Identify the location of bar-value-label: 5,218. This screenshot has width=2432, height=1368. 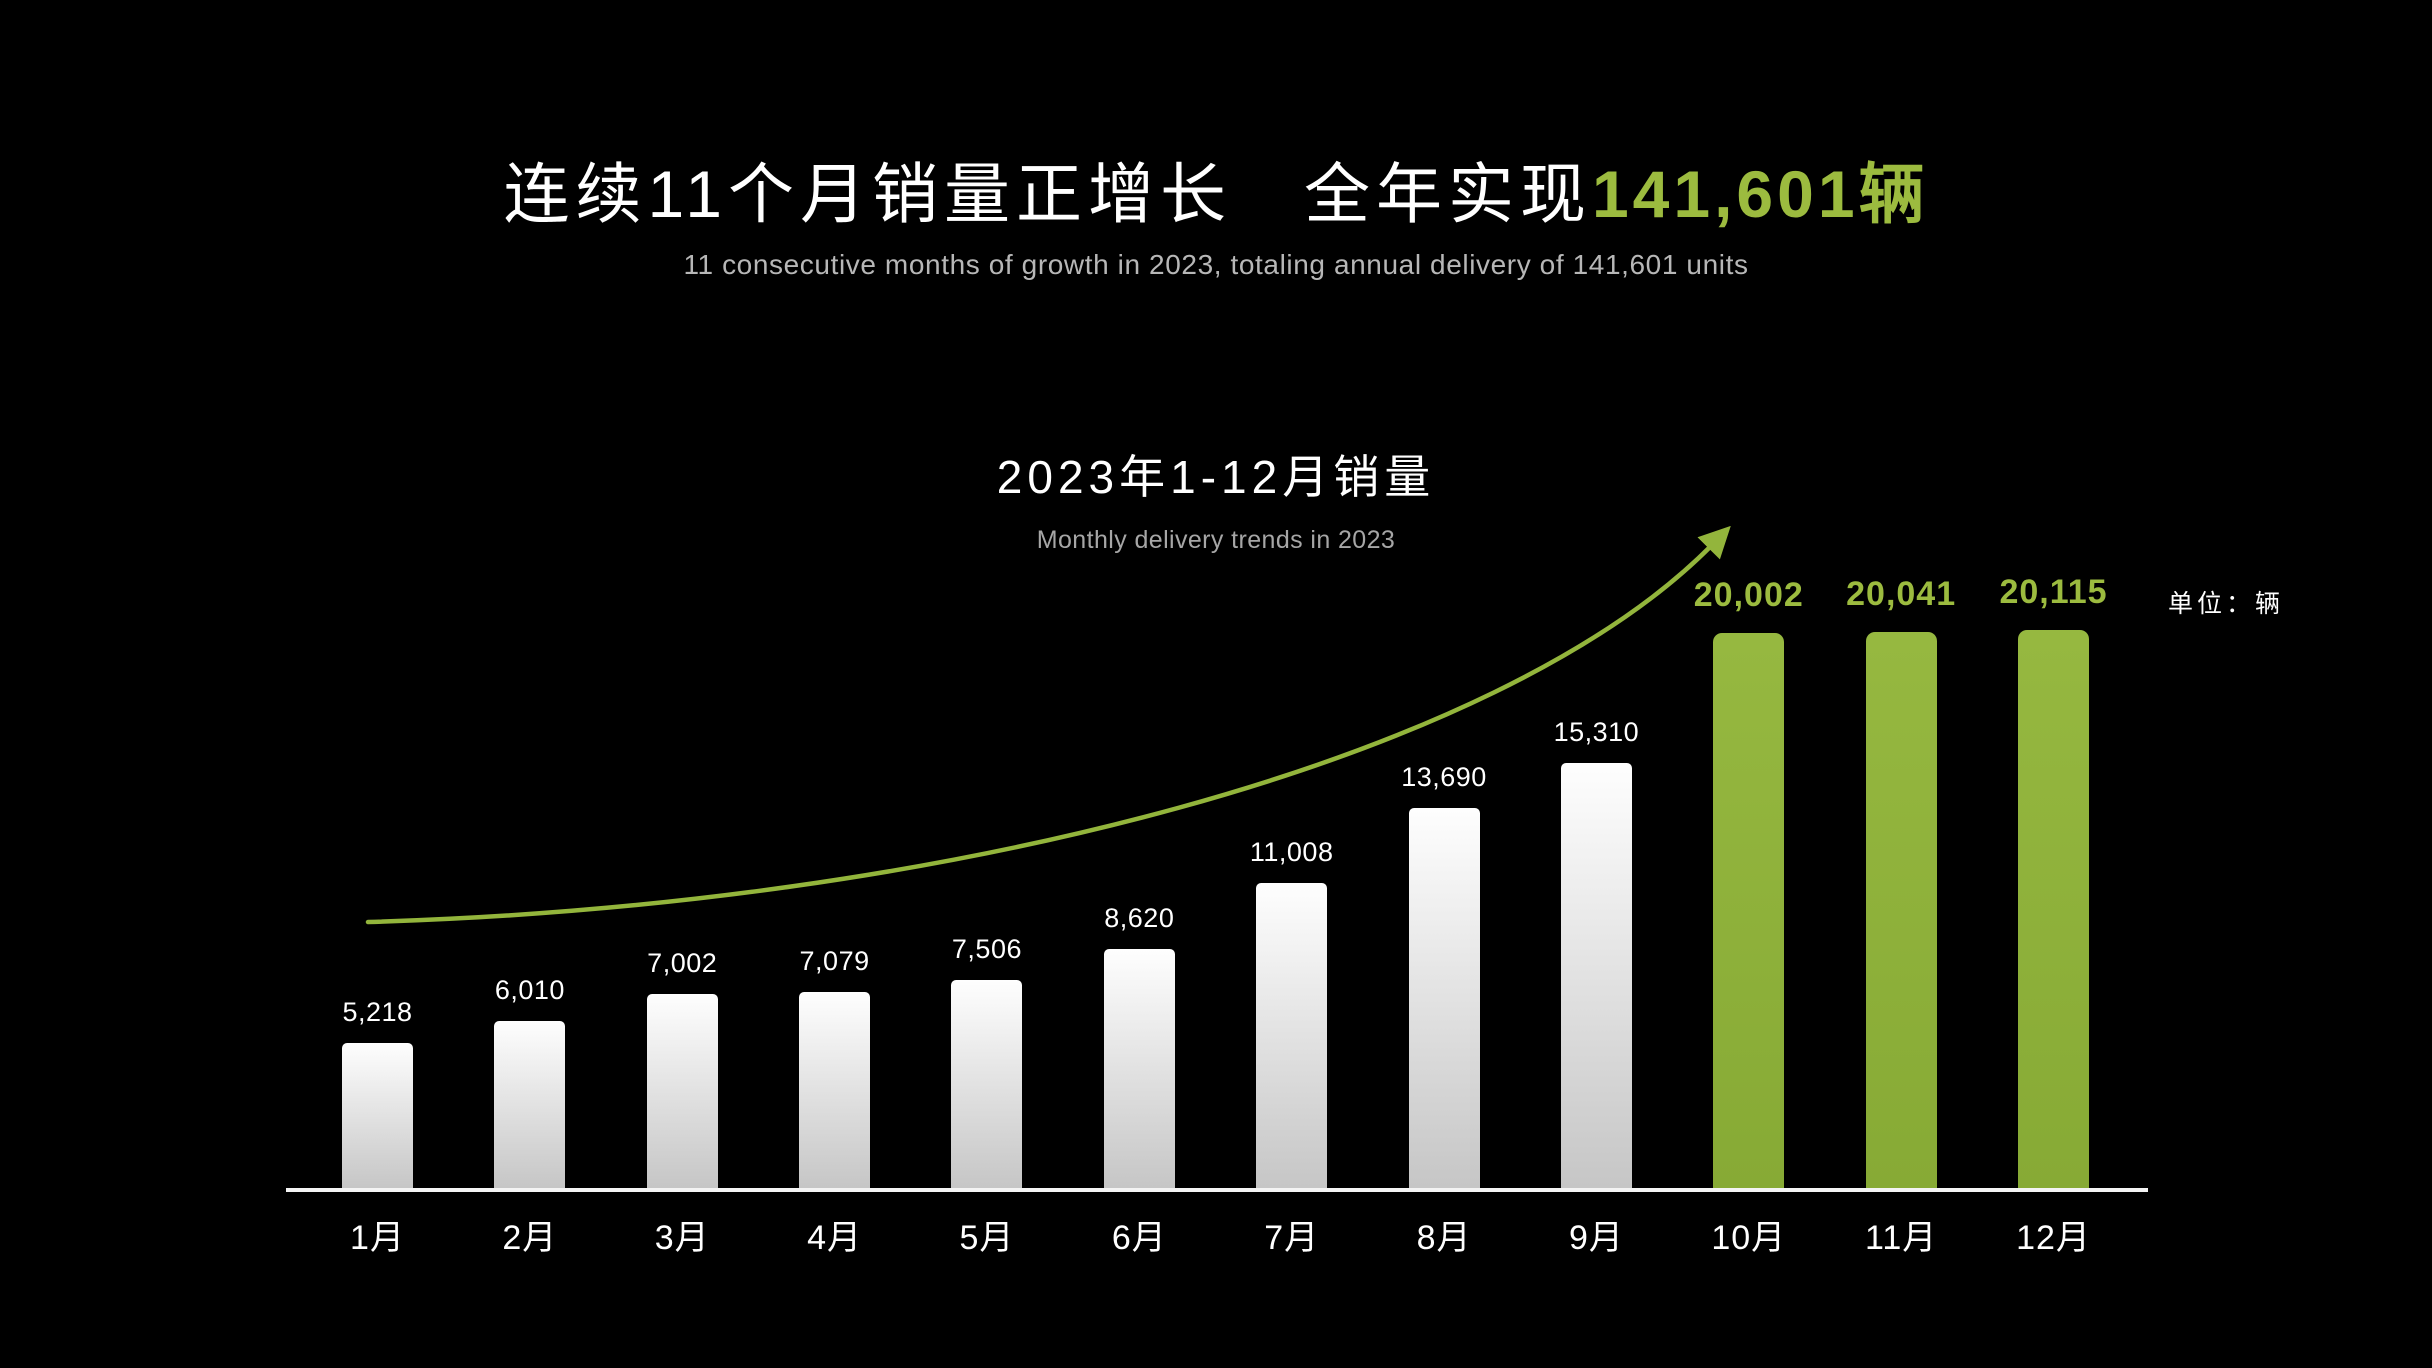
(377, 1012).